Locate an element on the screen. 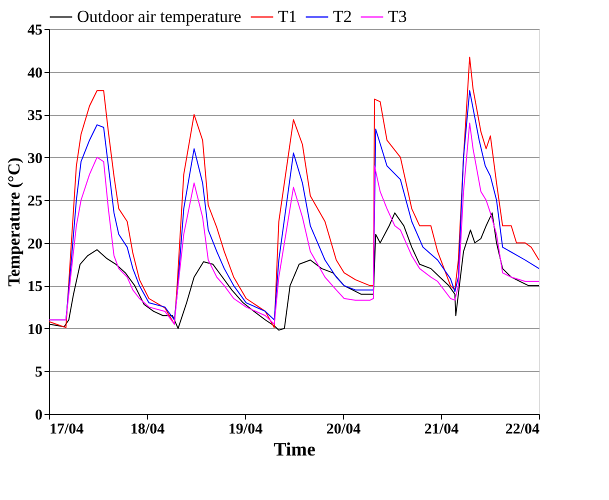  x-axis-title: Time is located at coordinates (295, 450).